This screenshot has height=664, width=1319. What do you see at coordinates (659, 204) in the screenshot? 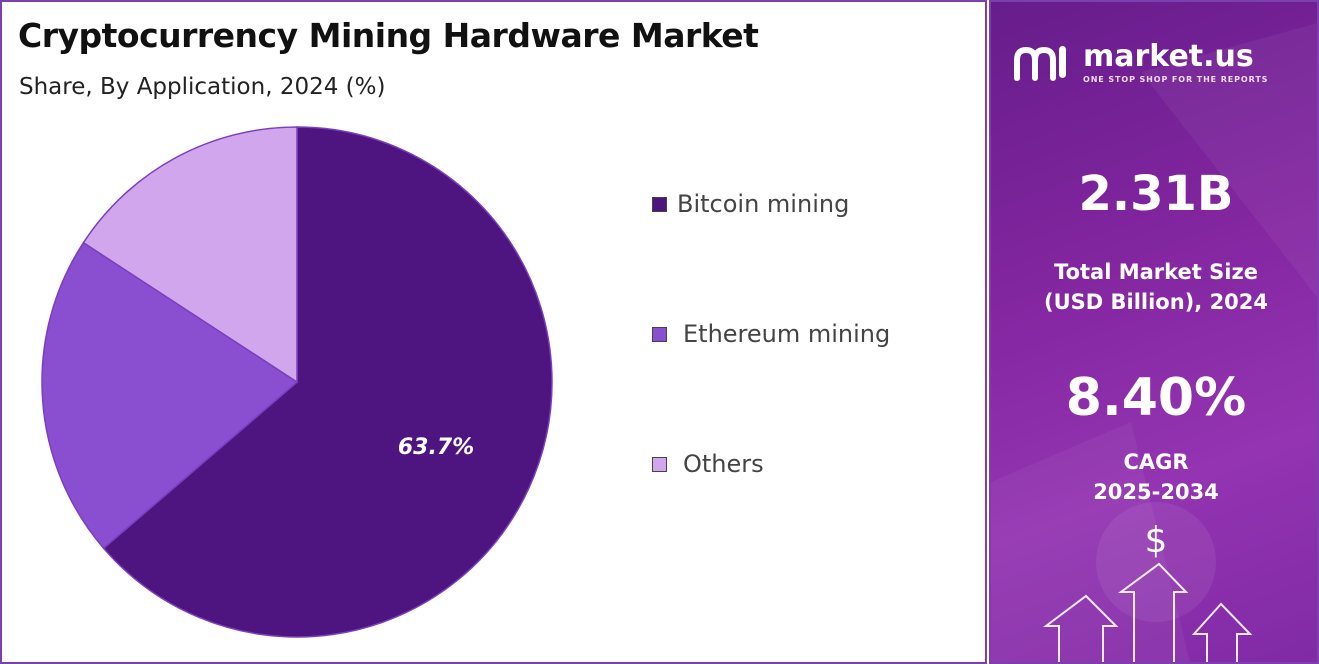
I see `legend-swatch-bitcoin-mining` at bounding box center [659, 204].